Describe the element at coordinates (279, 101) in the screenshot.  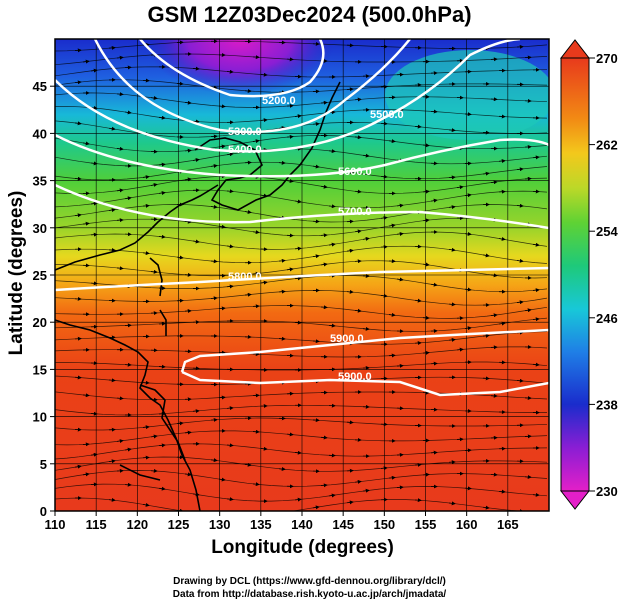
I see `contour-label: 5200.0` at that location.